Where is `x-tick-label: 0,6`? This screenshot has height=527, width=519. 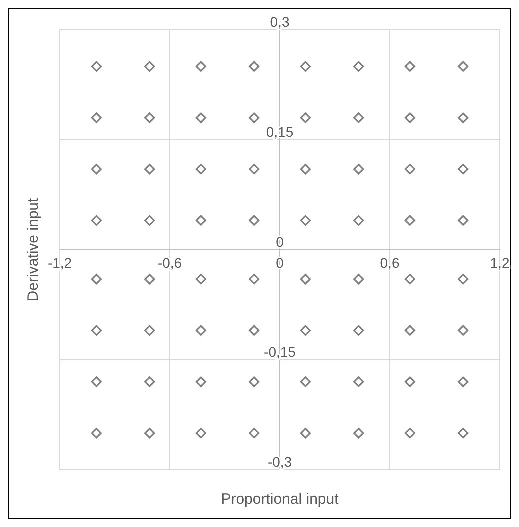
x-tick-label: 0,6 is located at coordinates (390, 263).